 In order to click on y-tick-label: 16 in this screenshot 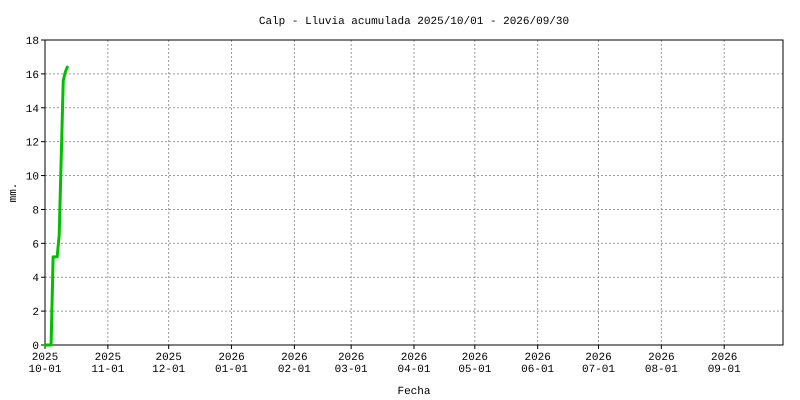, I will do `click(32, 76)`.